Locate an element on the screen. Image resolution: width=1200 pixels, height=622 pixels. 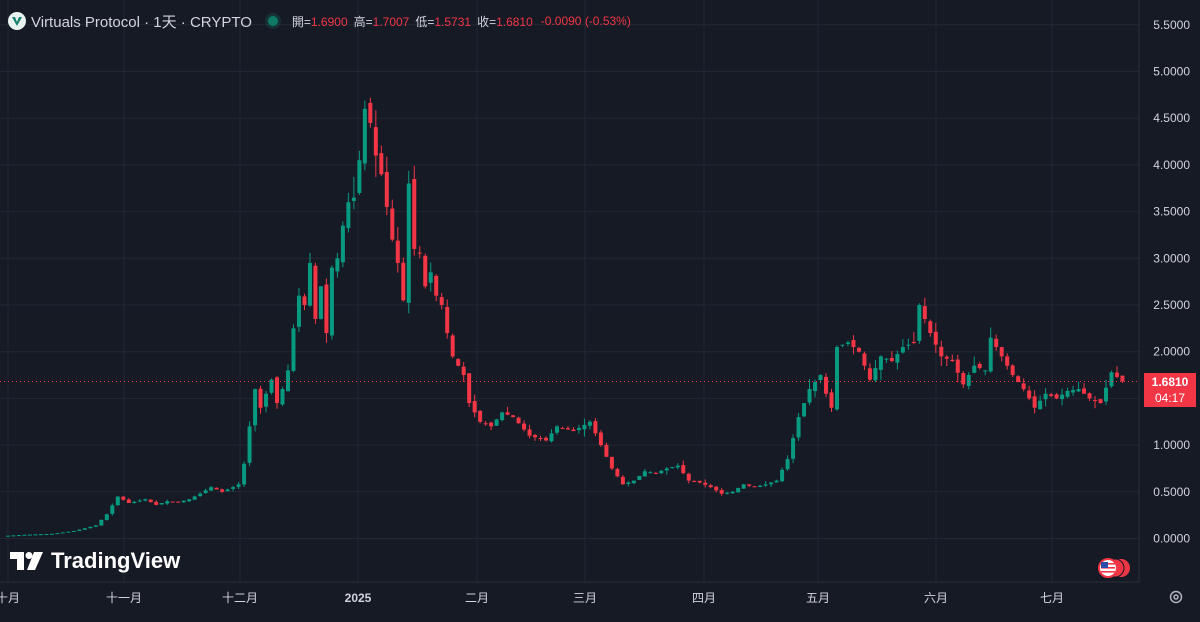
y-tick-label: 2.5000 is located at coordinates (1171, 305).